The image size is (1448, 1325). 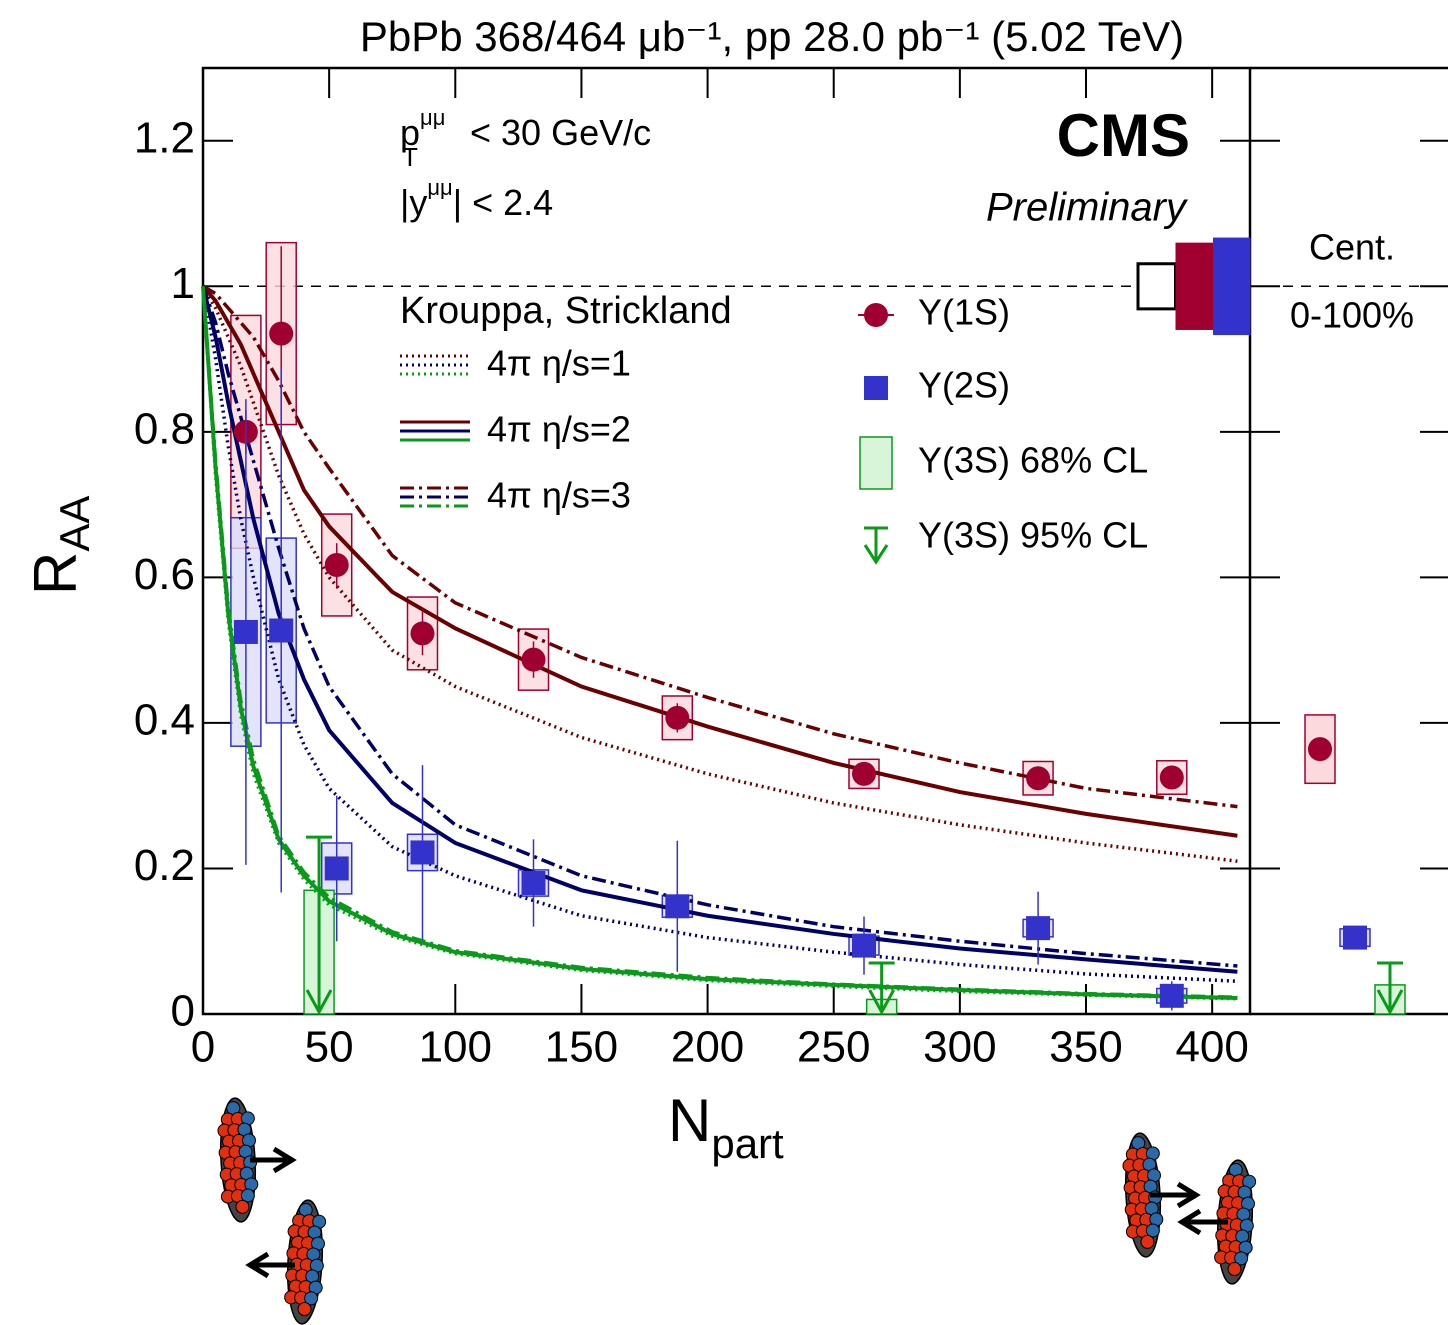 What do you see at coordinates (183, 283) in the screenshot?
I see `y-tick-label: 1` at bounding box center [183, 283].